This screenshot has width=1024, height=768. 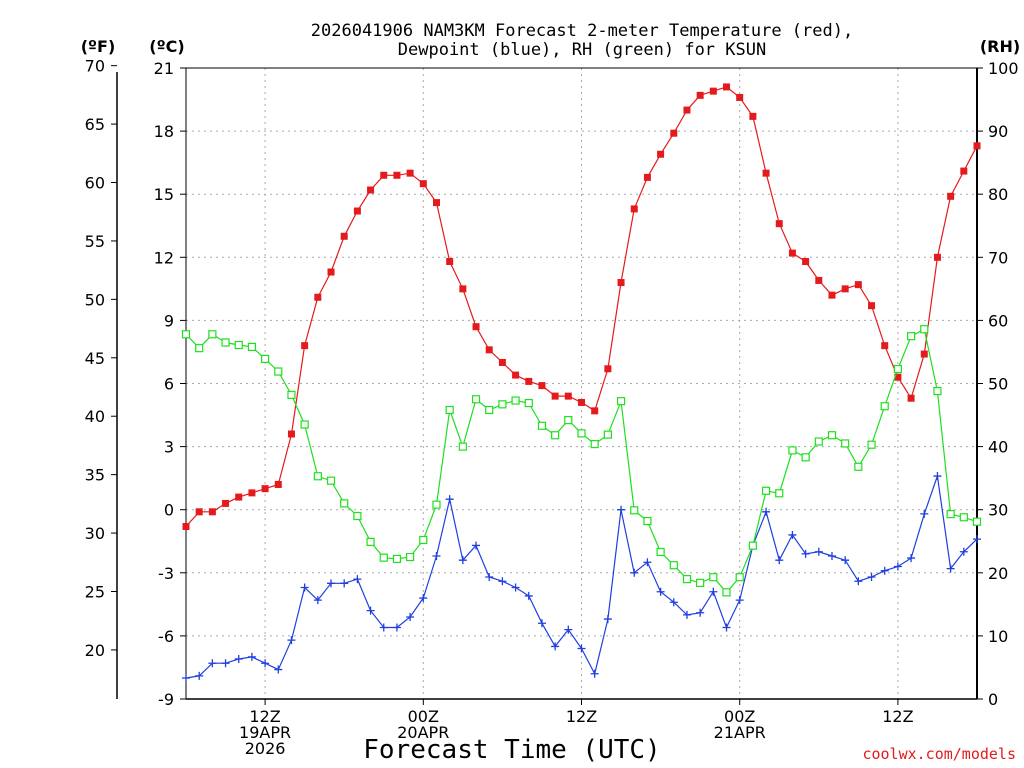 What do you see at coordinates (95, 358) in the screenshot?
I see `fahrenheit-tick-label: 45` at bounding box center [95, 358].